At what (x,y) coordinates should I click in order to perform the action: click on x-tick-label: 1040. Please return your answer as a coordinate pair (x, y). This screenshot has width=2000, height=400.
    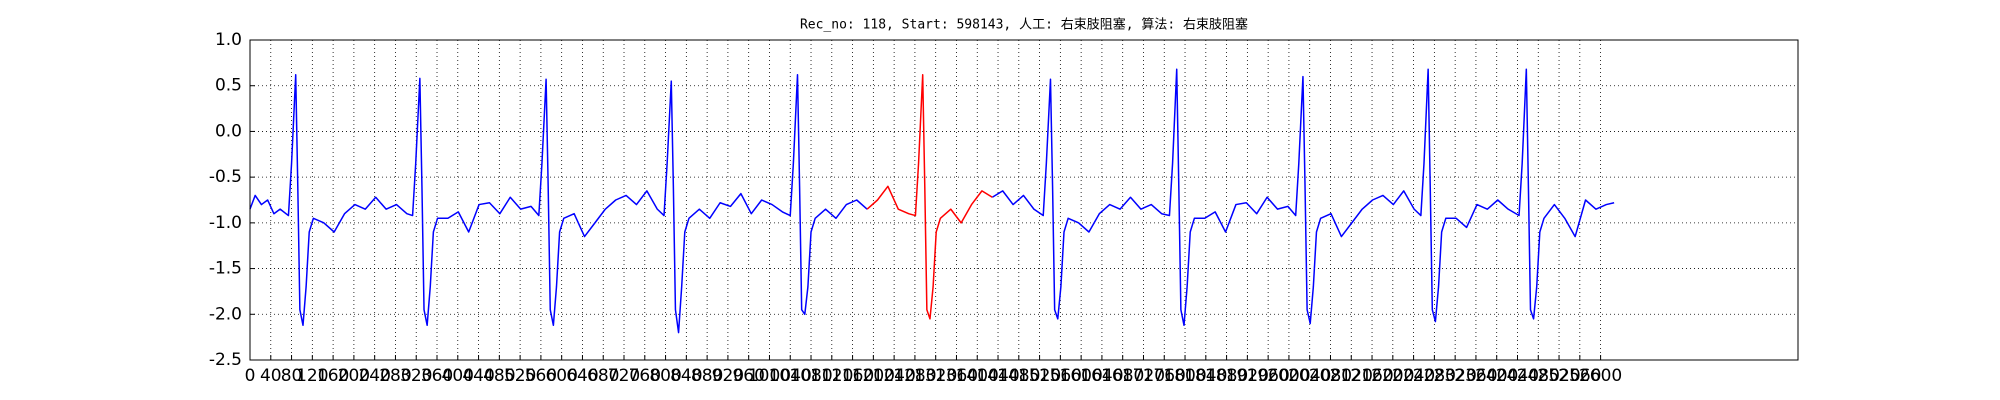
    Looking at the image, I should click on (790, 376).